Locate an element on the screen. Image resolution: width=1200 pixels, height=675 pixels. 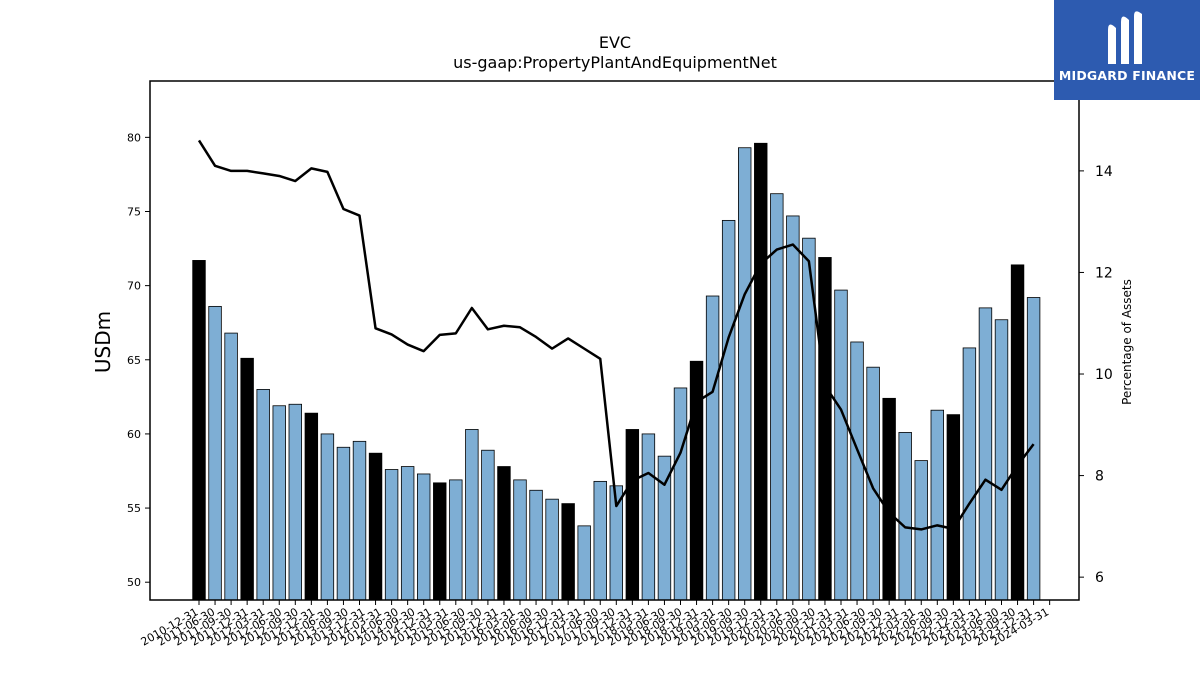
y-axis-right: 6 8 10 12 14 is located at coordinates (1096, 375).